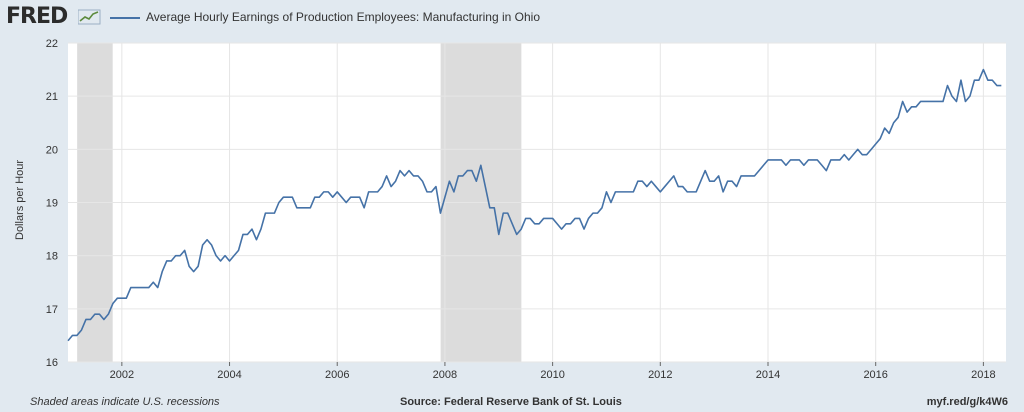 The image size is (1024, 412). I want to click on short-url: myf.red/g/k4W6, so click(967, 402).